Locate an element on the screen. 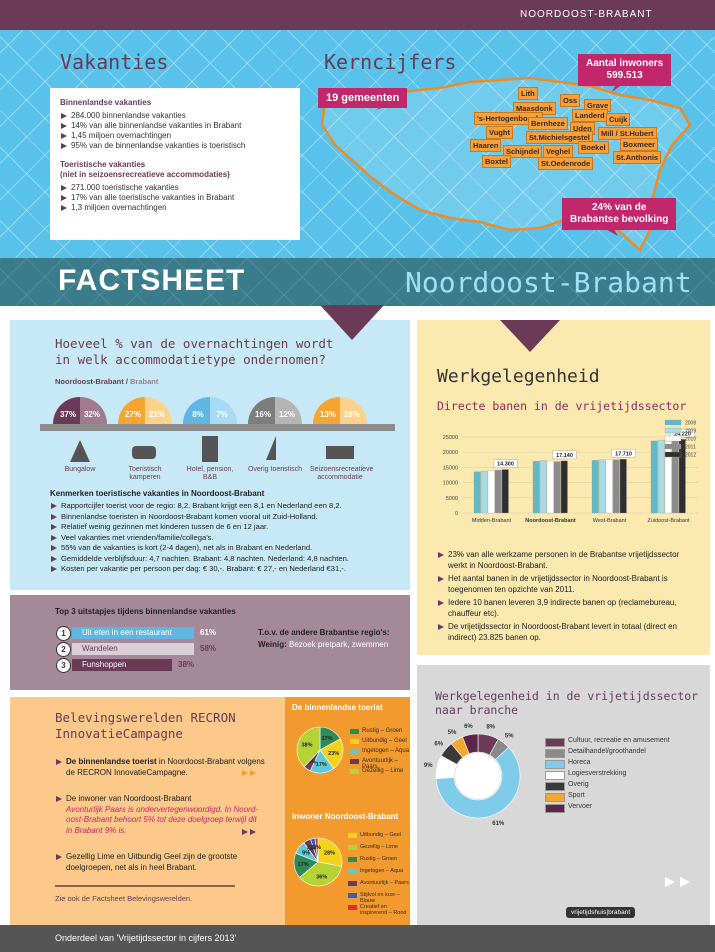 The height and width of the screenshot is (952, 715). legend-other: Brabant is located at coordinates (144, 381).